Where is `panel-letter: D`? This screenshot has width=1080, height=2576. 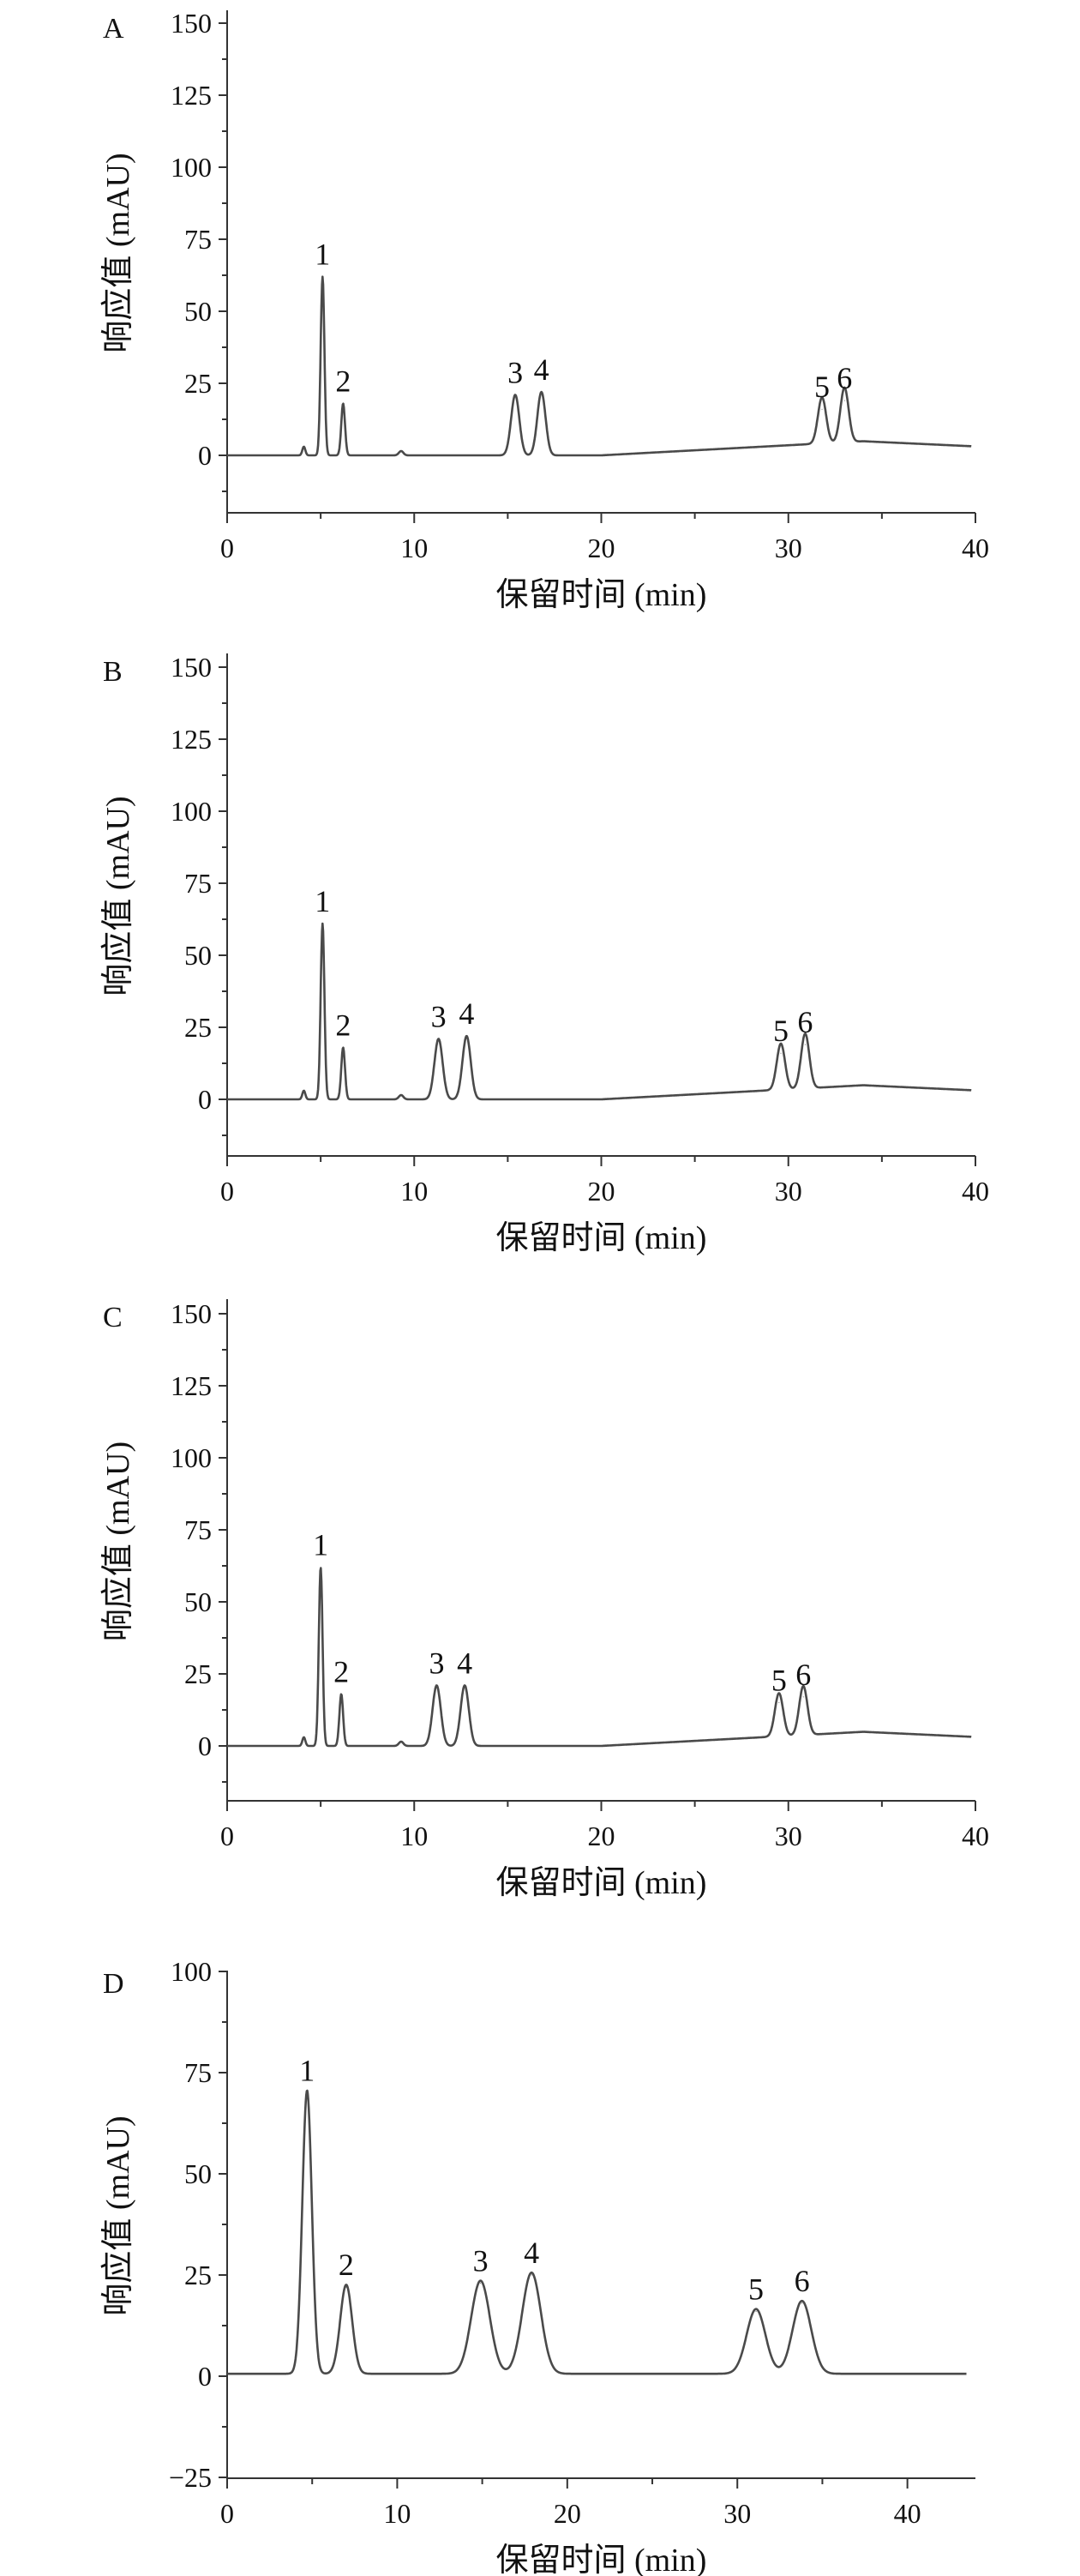 panel-letter: D is located at coordinates (114, 1984).